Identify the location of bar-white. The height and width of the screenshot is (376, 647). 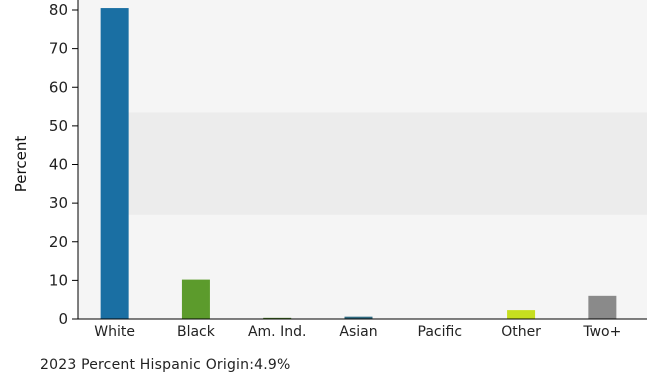
(114, 163).